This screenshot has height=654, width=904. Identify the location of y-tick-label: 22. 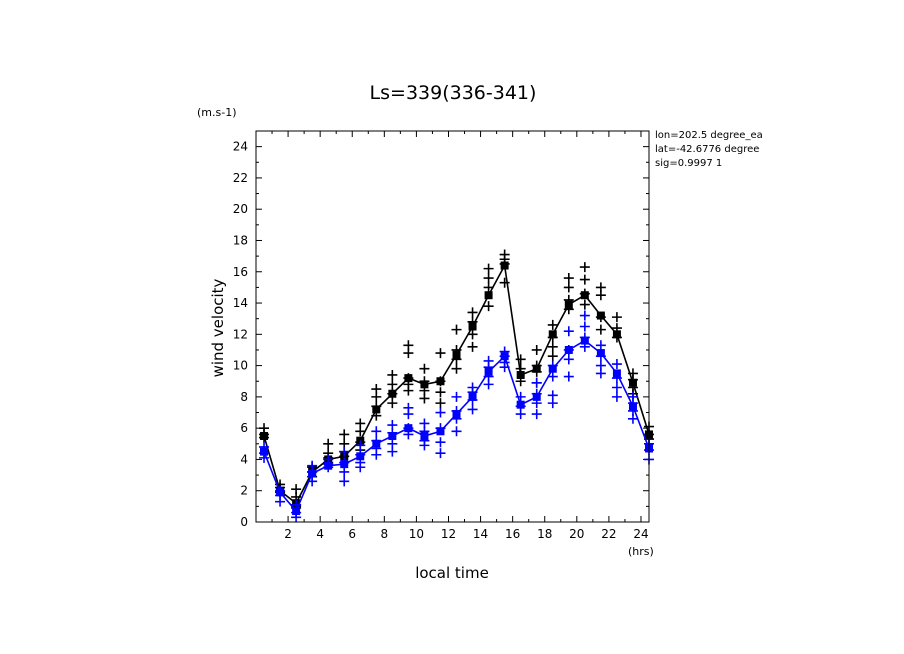
(240, 178).